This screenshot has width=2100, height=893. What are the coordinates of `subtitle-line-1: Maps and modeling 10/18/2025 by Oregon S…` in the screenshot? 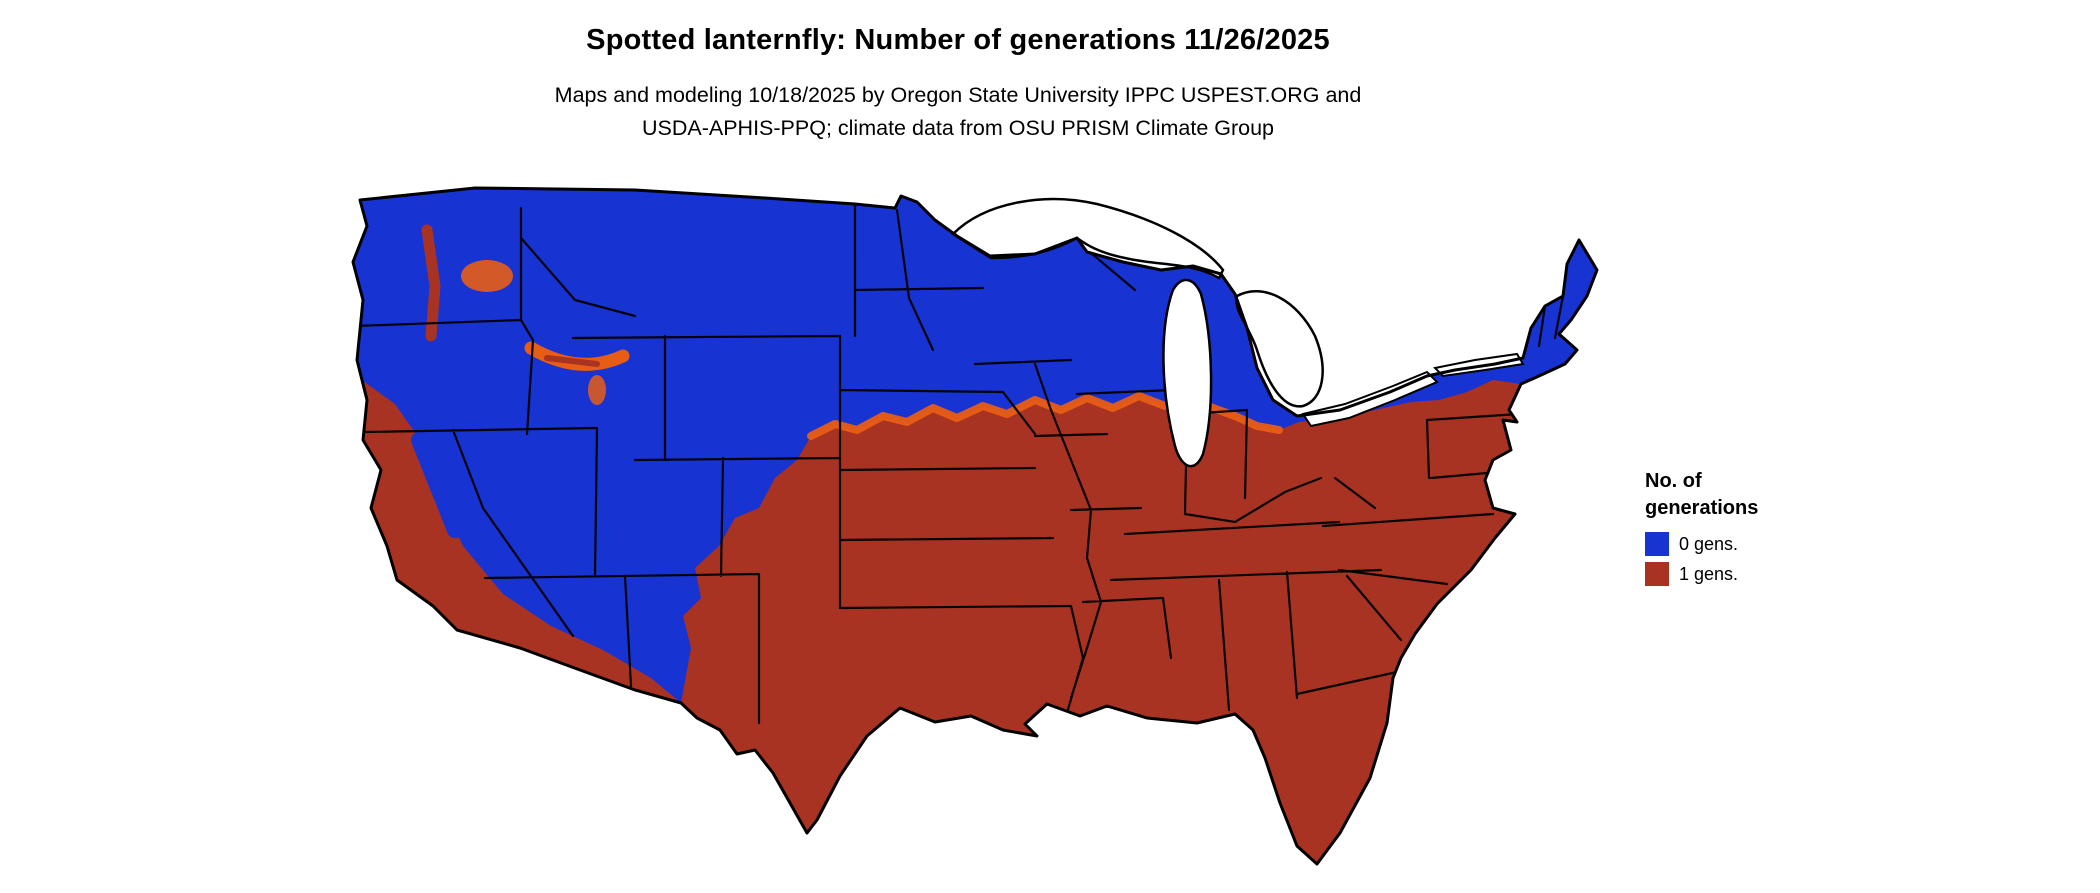 It's located at (958, 95).